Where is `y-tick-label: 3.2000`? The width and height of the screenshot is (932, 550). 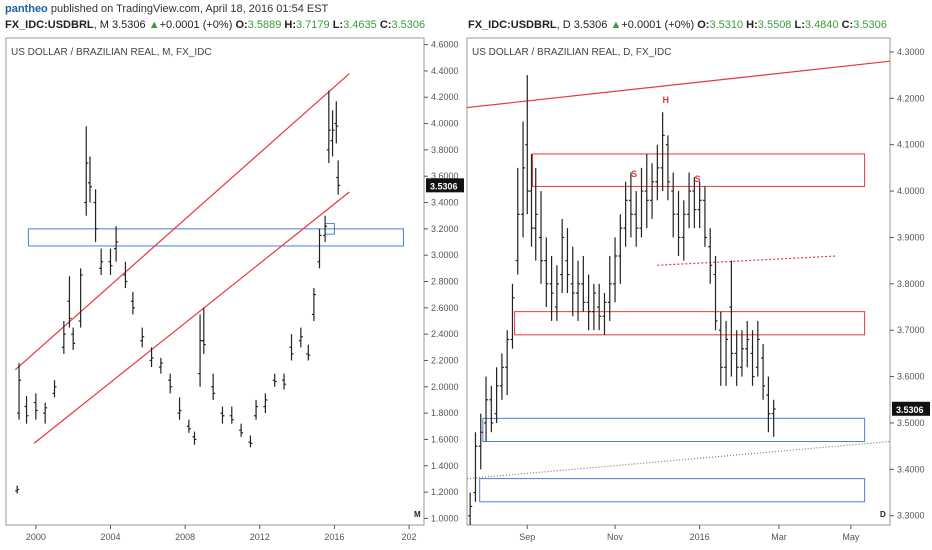 y-tick-label: 3.2000 is located at coordinates (445, 229).